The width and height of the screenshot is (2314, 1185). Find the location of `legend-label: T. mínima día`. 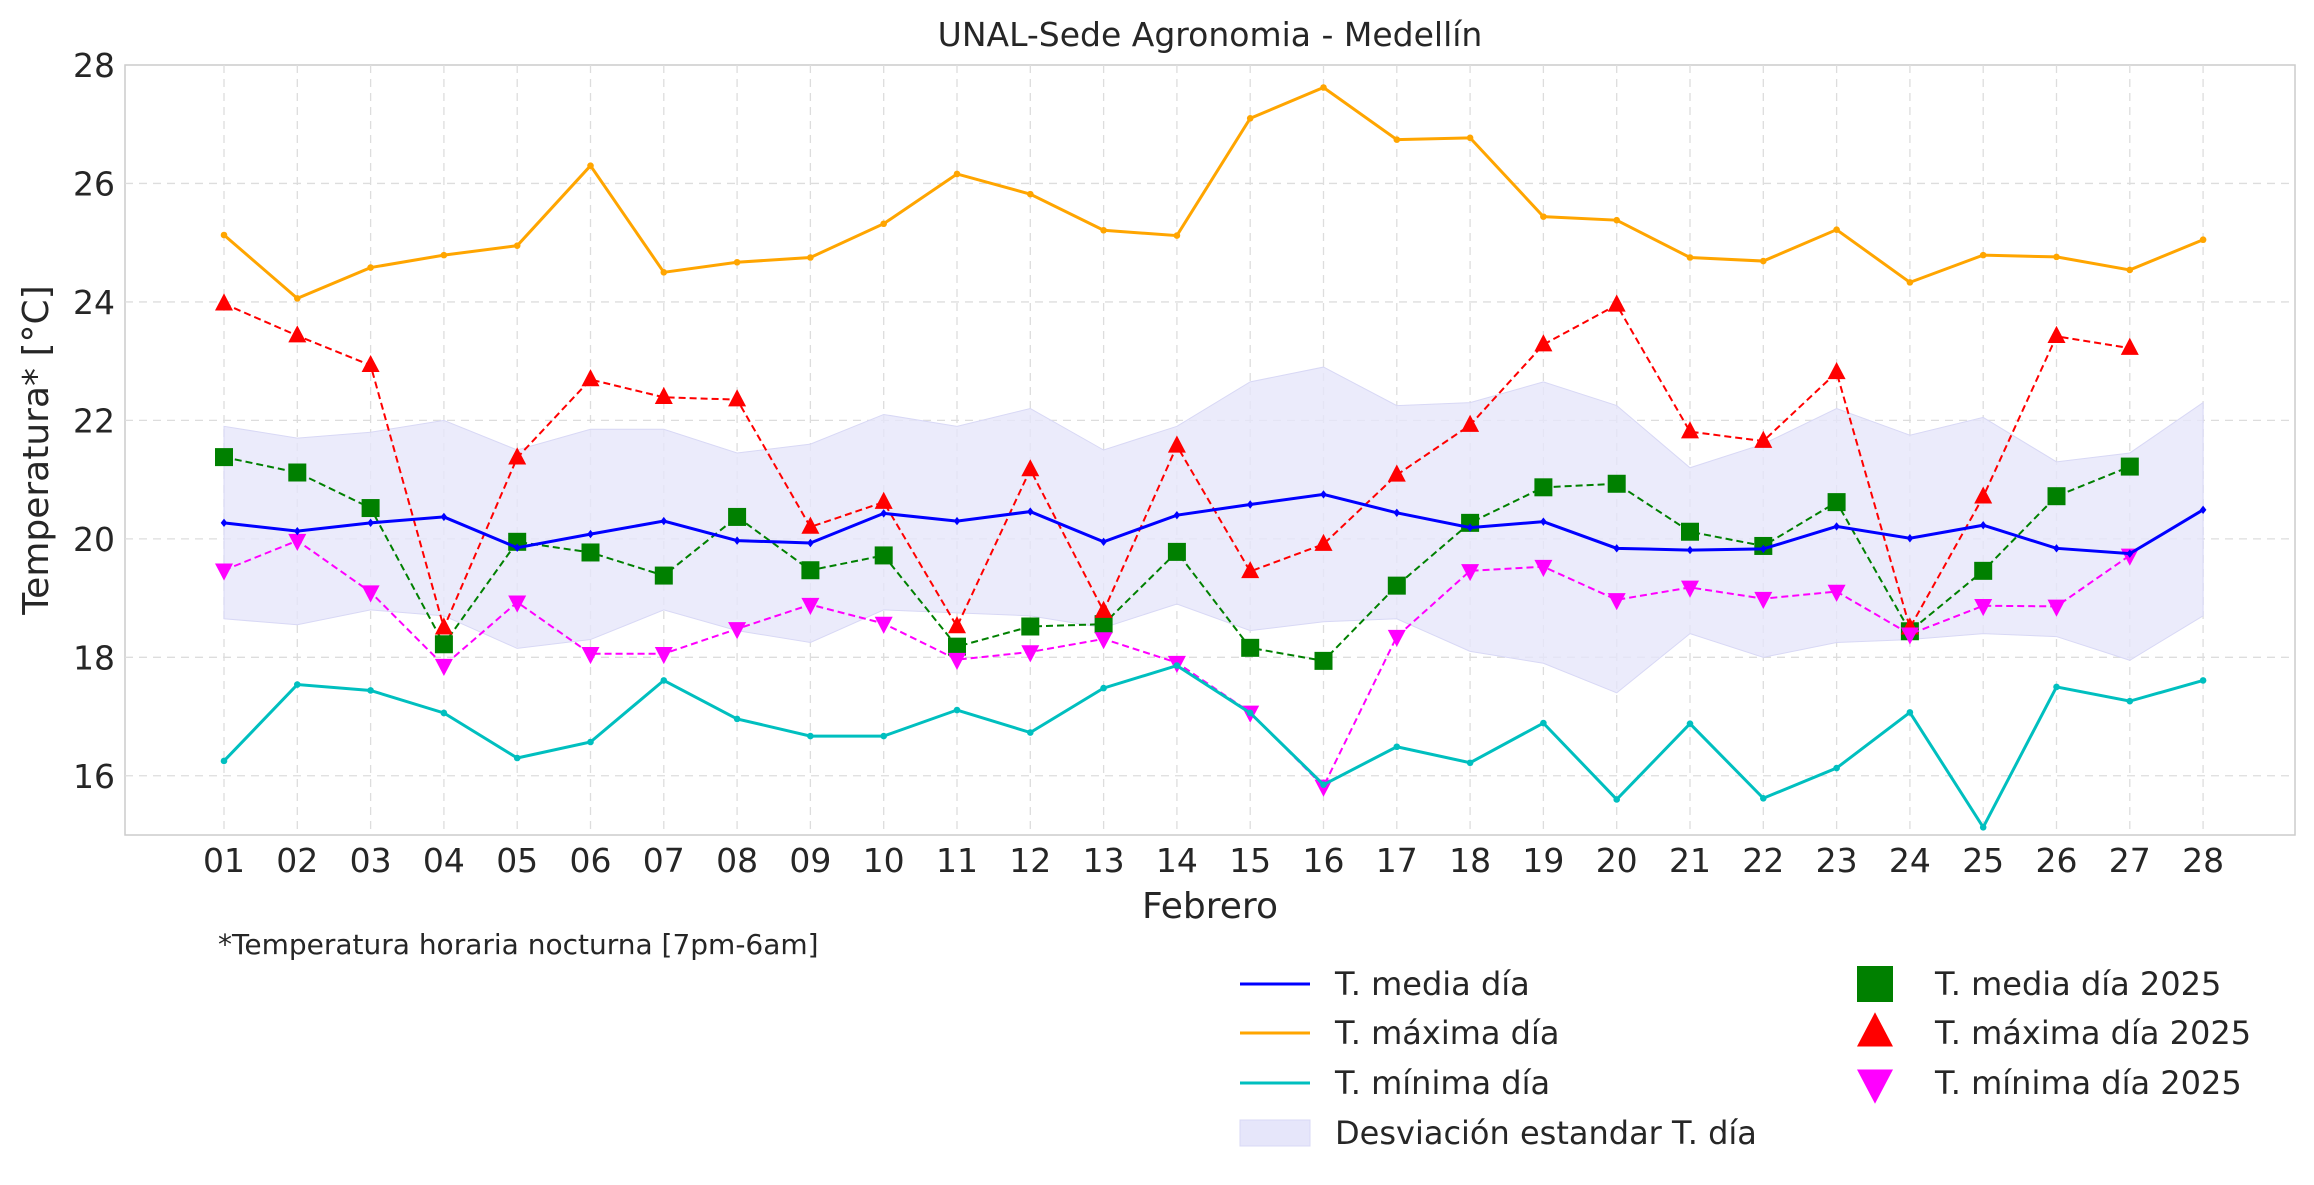

legend-label: T. mínima día is located at coordinates (1442, 1083).